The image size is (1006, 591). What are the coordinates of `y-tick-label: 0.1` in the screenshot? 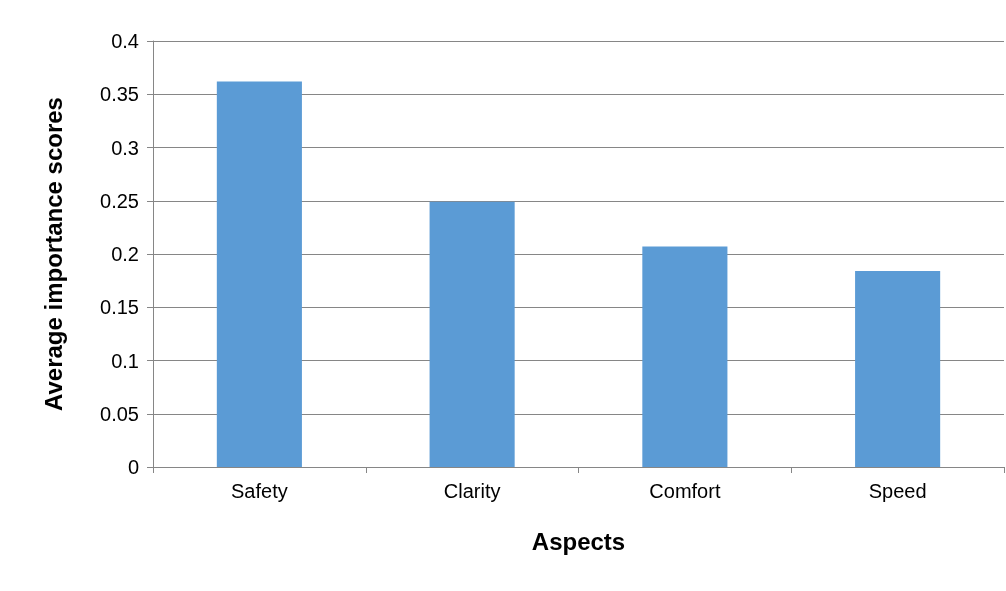 It's located at (125, 360).